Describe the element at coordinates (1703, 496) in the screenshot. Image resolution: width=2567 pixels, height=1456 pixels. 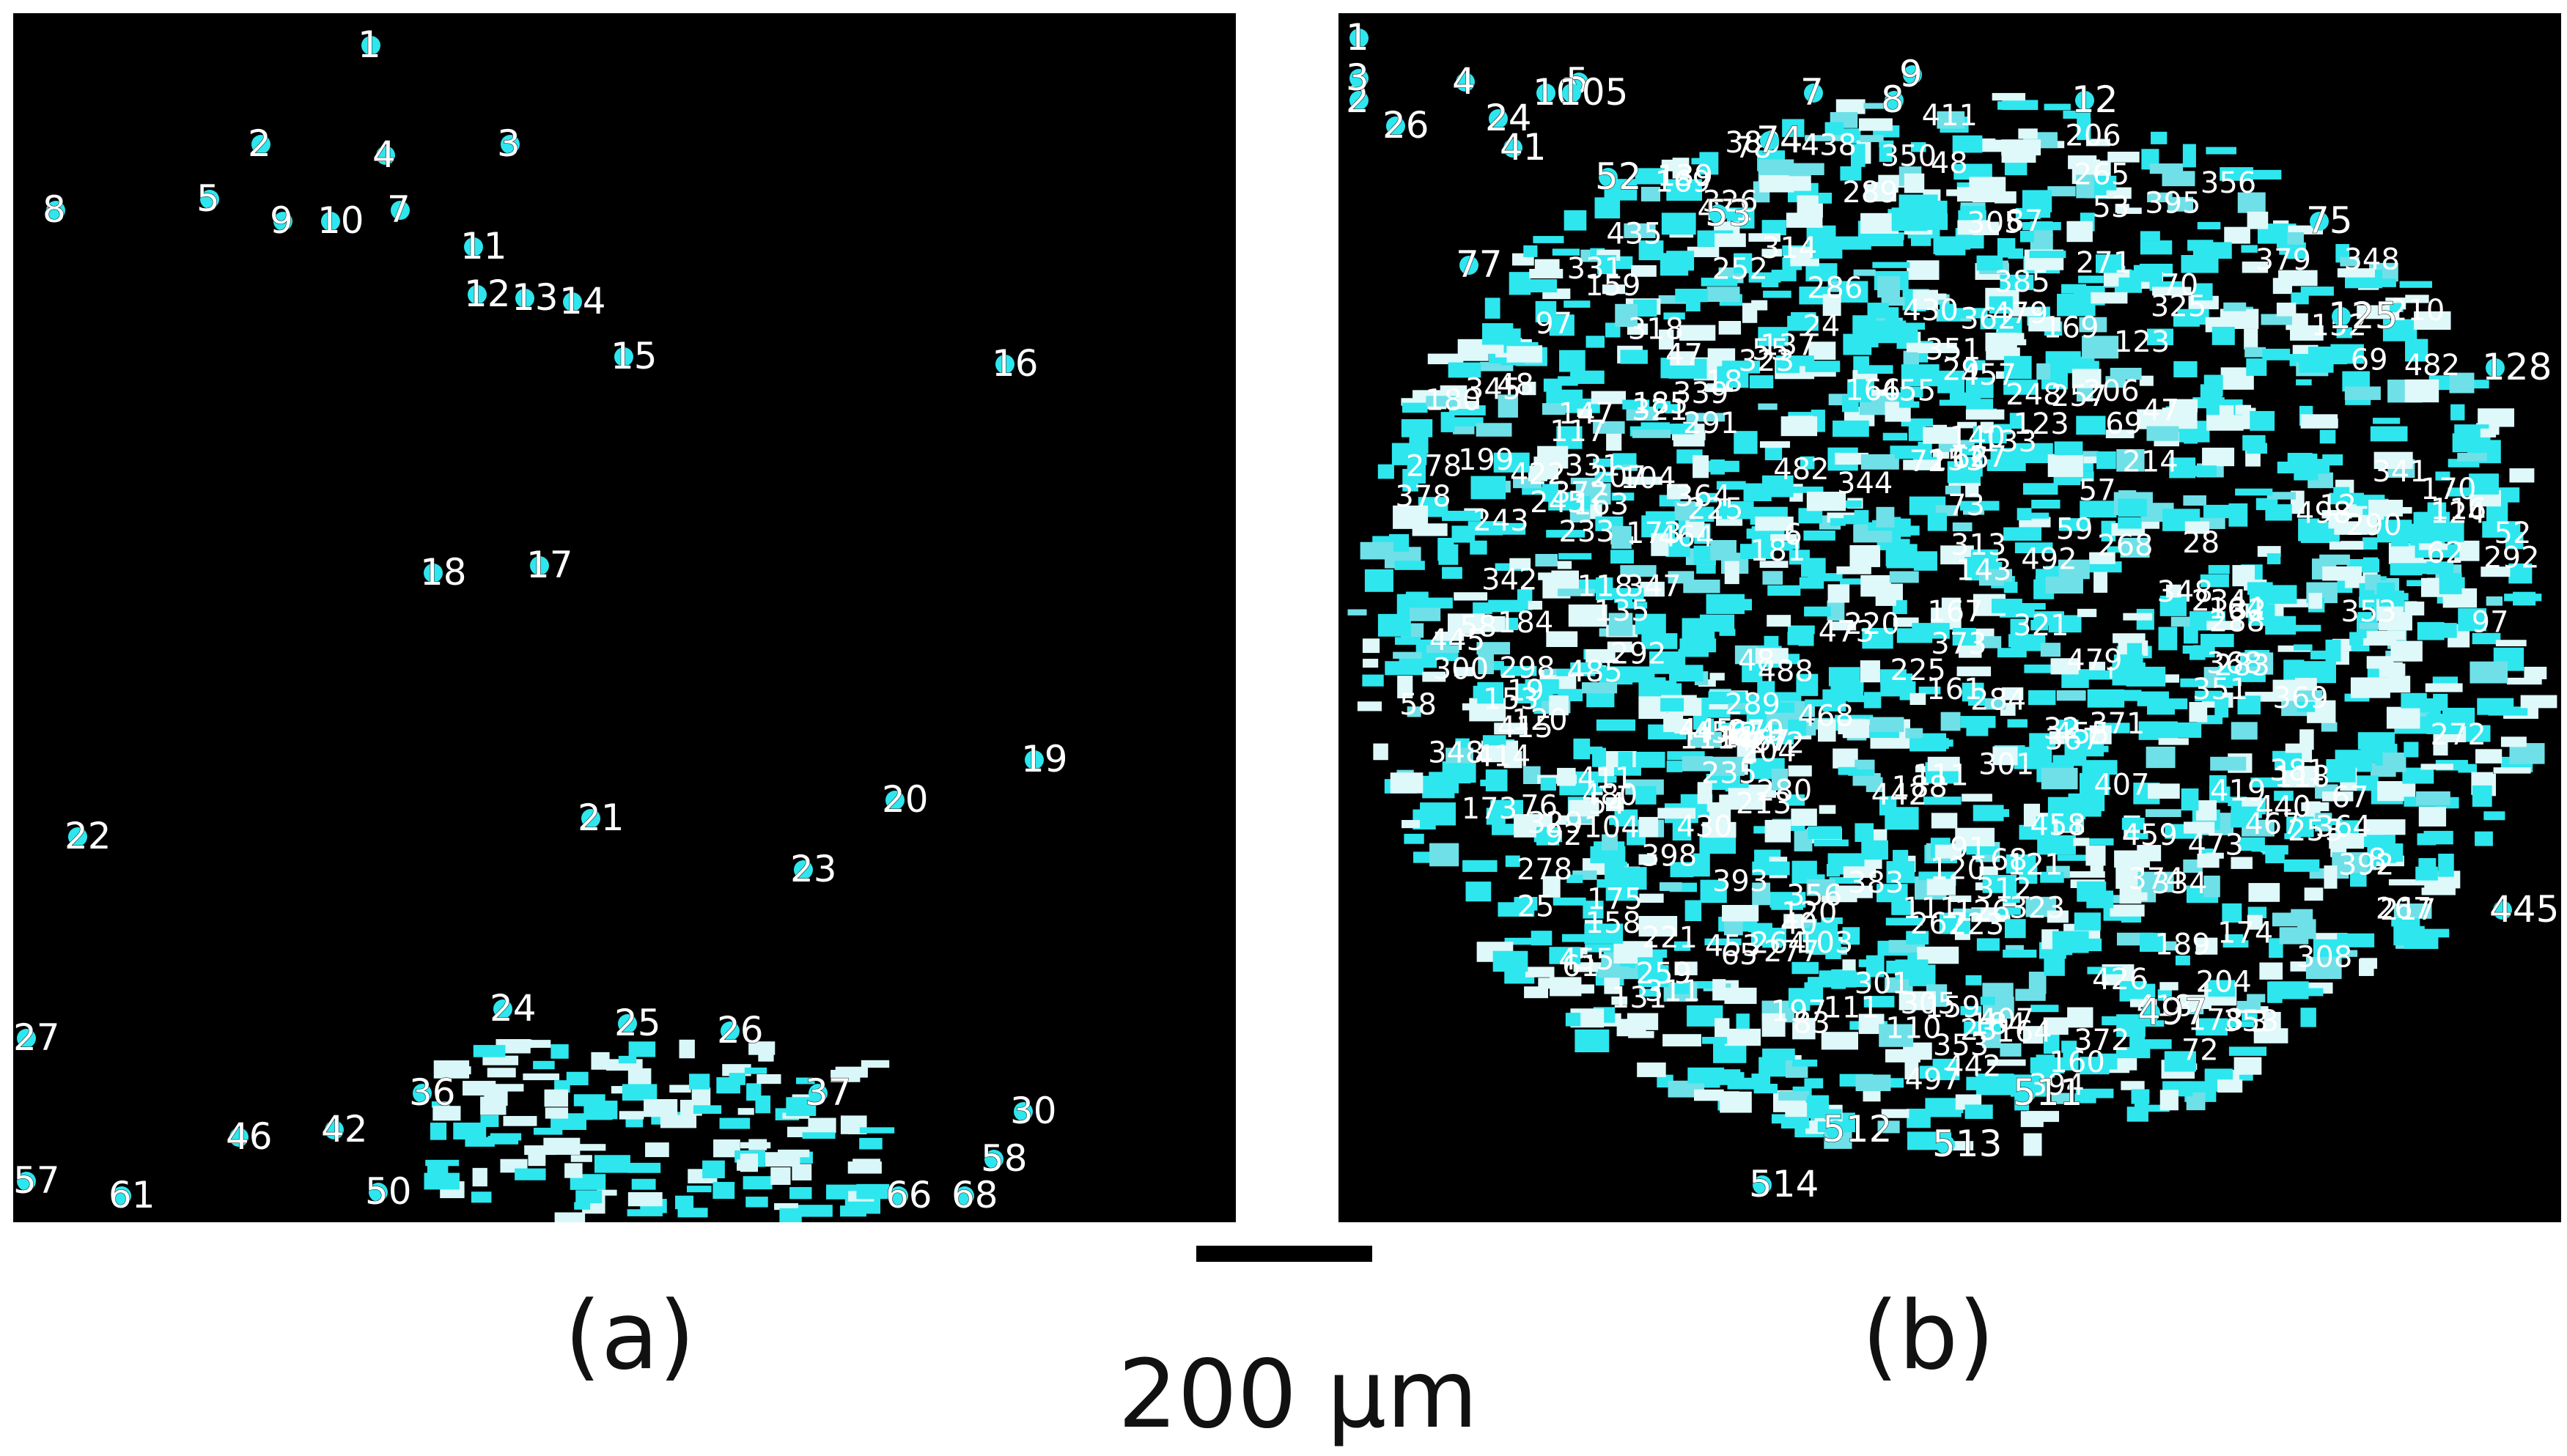
I see `mass-number-texture: 364` at that location.